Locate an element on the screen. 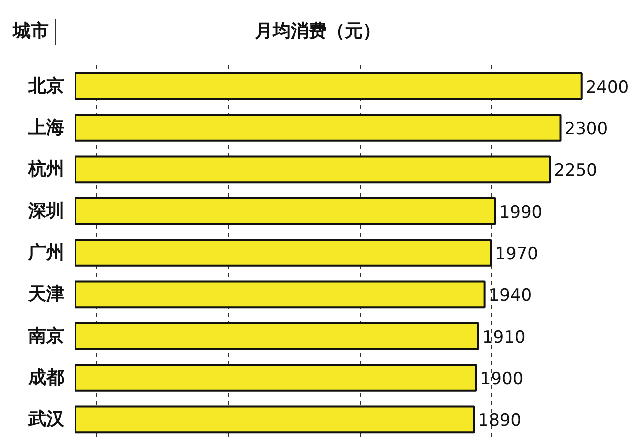 Image resolution: width=640 pixels, height=439 pixels. y-axis-title: 城市 is located at coordinates (34, 32).